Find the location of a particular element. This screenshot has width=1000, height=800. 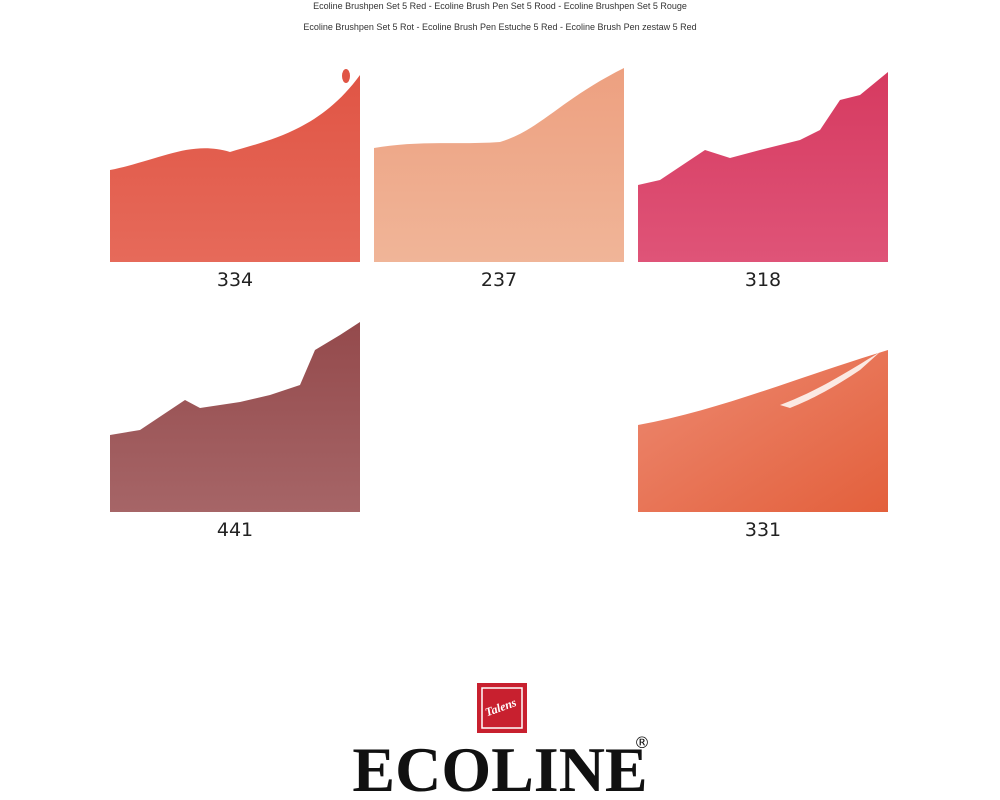

swatch-label: 441 is located at coordinates (235, 530).